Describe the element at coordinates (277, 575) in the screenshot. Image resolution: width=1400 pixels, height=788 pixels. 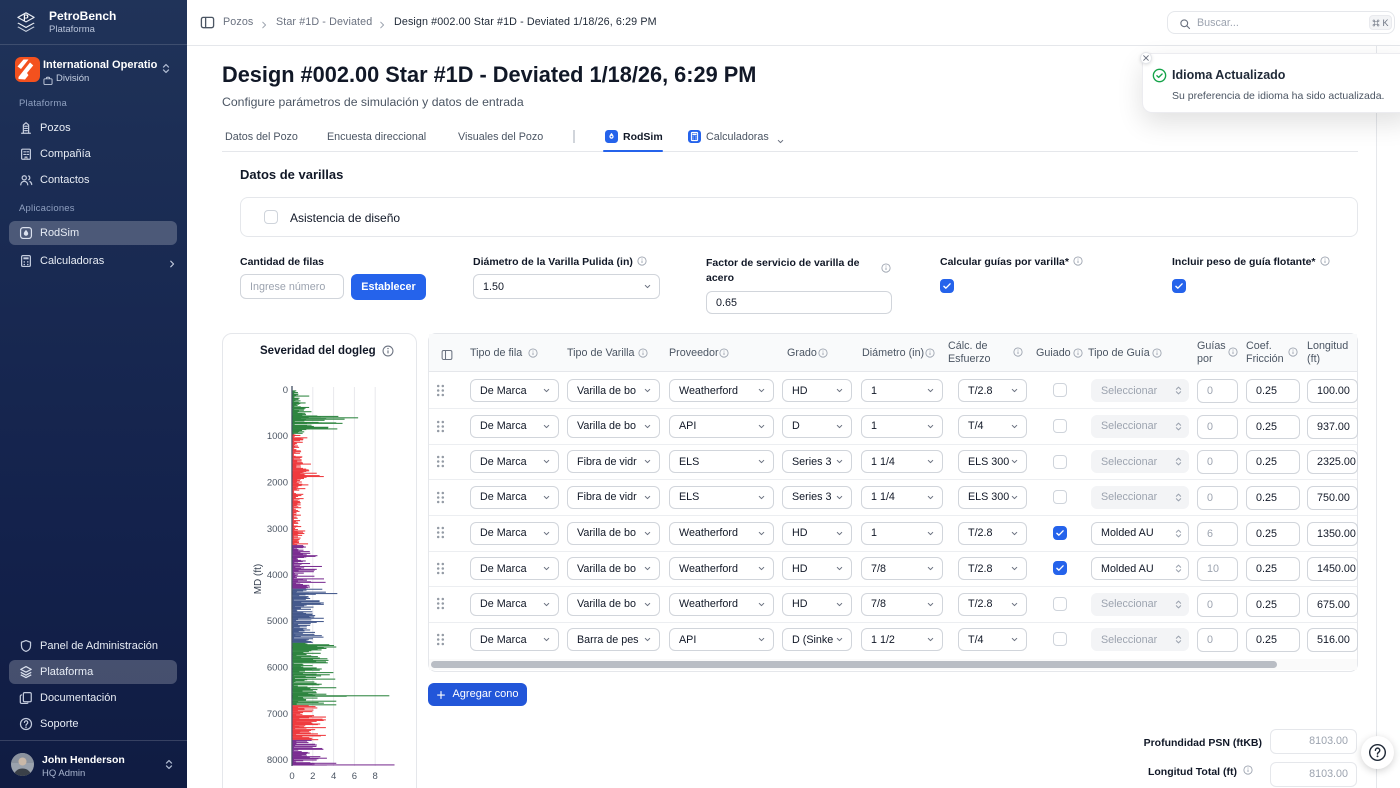
I see `svg-text: 4000` at that location.